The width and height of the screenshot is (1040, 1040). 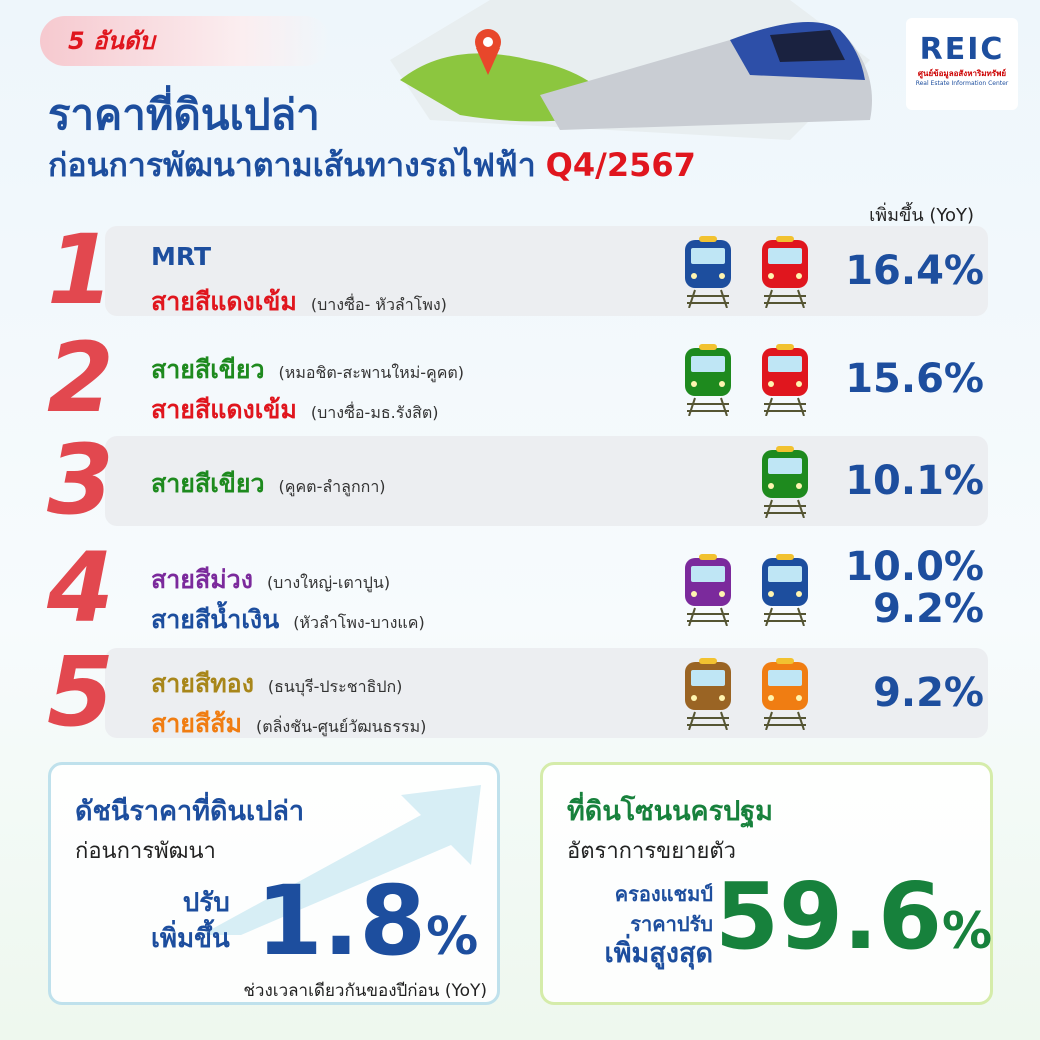 I want to click on line-entry: MRT, so click(x=181, y=256).